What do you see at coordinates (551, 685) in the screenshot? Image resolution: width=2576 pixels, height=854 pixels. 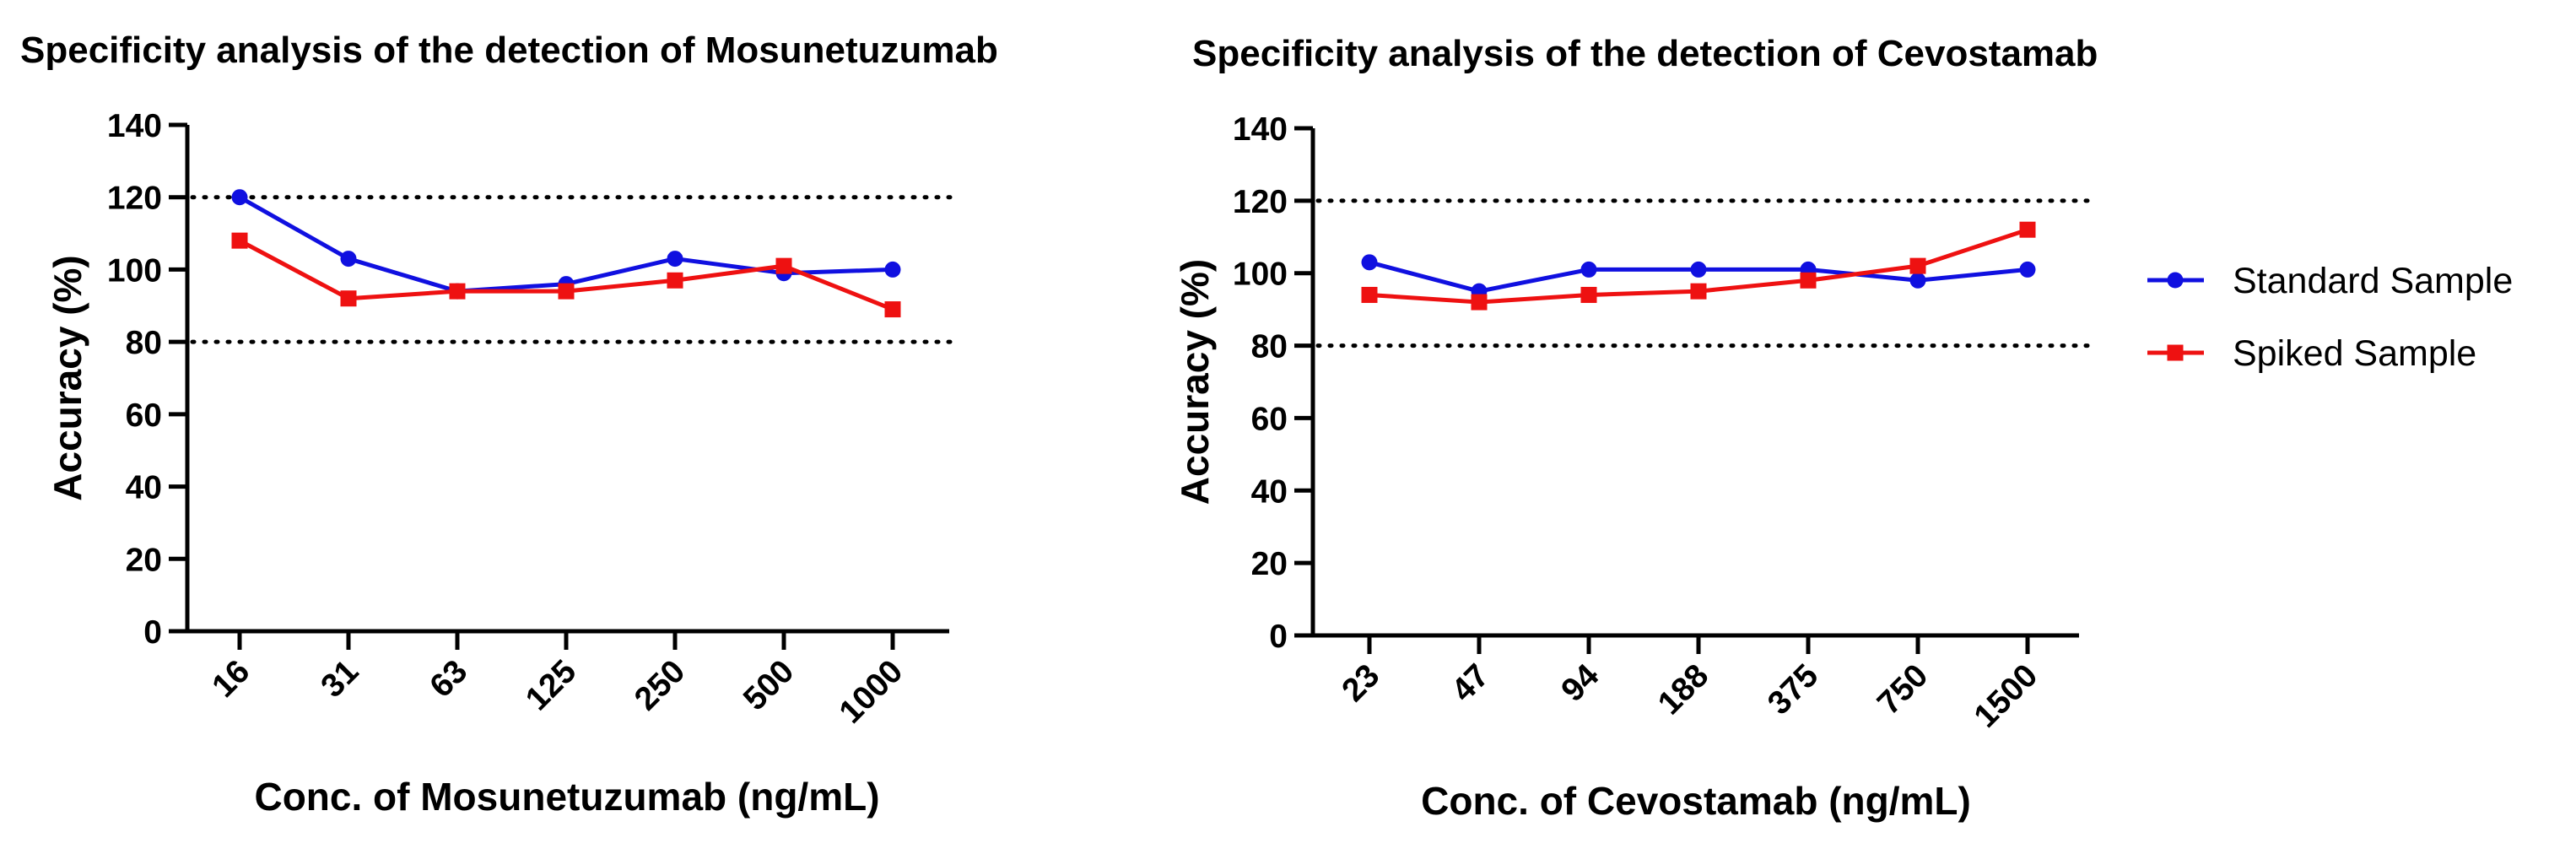 I see `x-tick-label: 125` at bounding box center [551, 685].